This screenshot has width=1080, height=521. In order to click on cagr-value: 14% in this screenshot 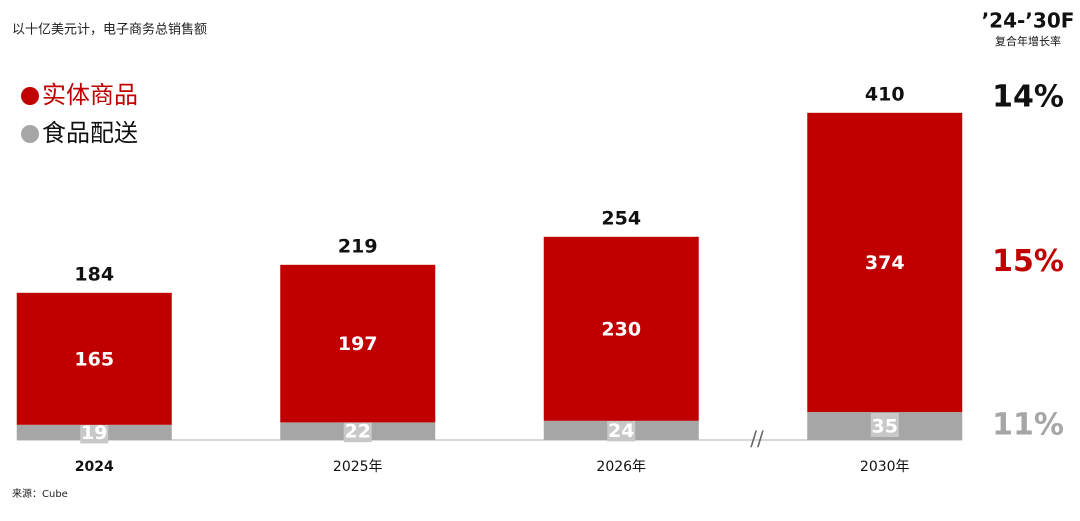, I will do `click(1028, 97)`.